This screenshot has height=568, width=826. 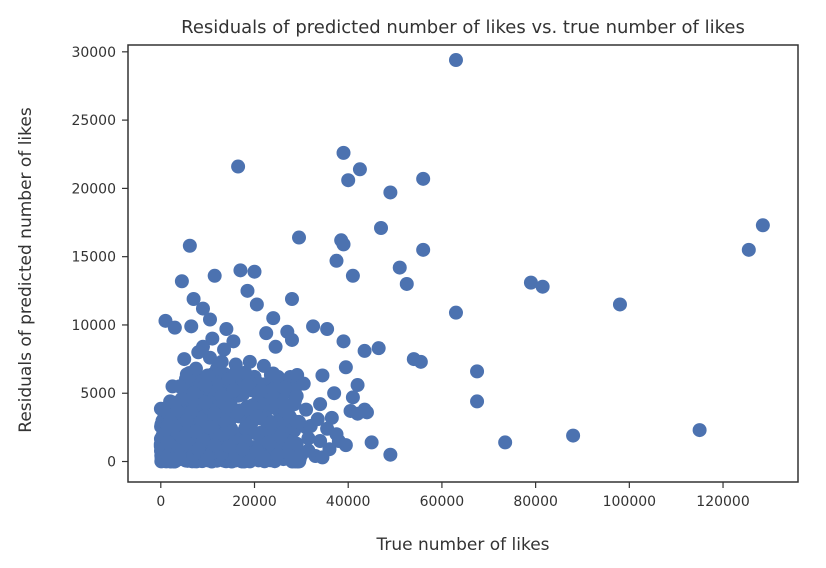 I want to click on x-tick-label: 60000, so click(x=442, y=502).